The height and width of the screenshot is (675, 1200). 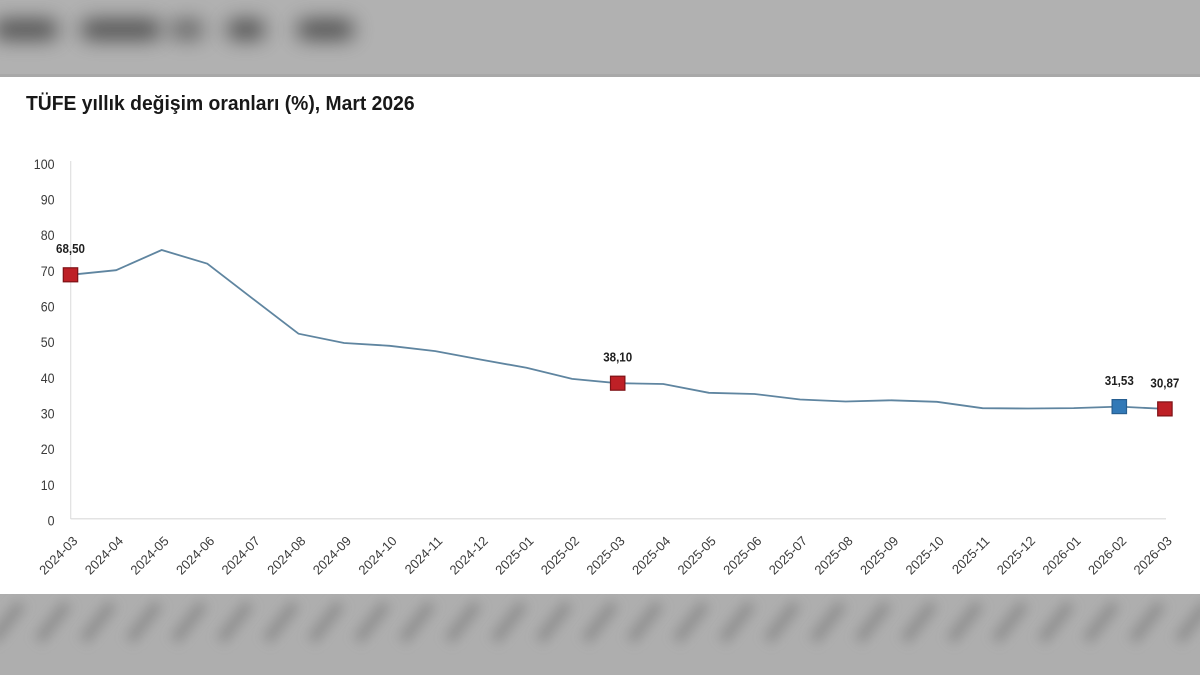 What do you see at coordinates (560, 555) in the screenshot?
I see `svg-text: 2025-02` at bounding box center [560, 555].